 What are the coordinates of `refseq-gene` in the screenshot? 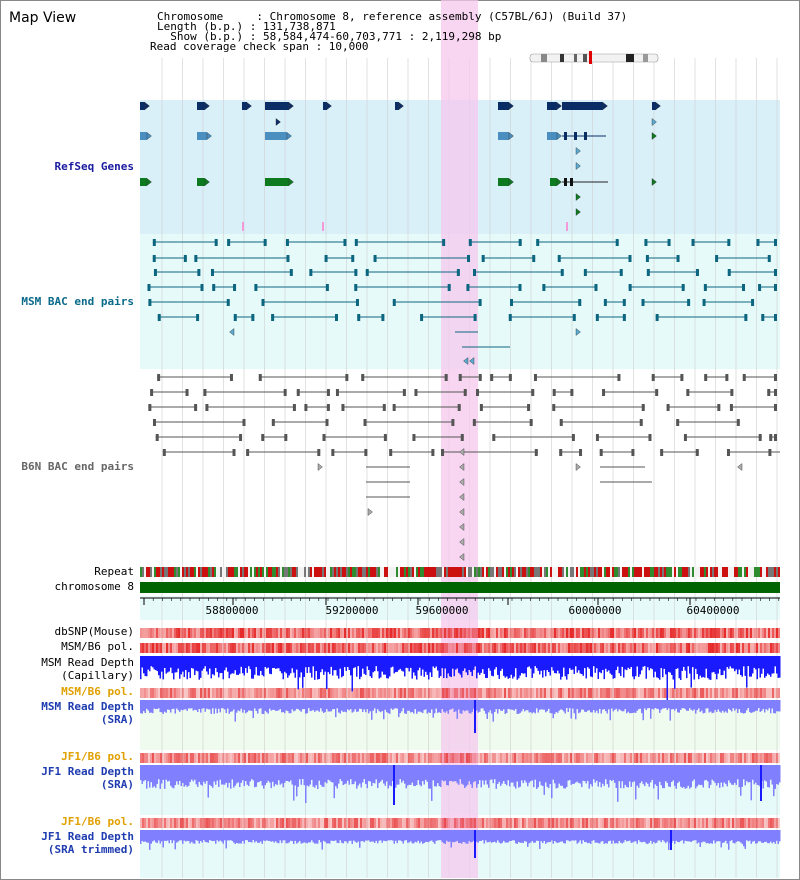 It's located at (276, 136).